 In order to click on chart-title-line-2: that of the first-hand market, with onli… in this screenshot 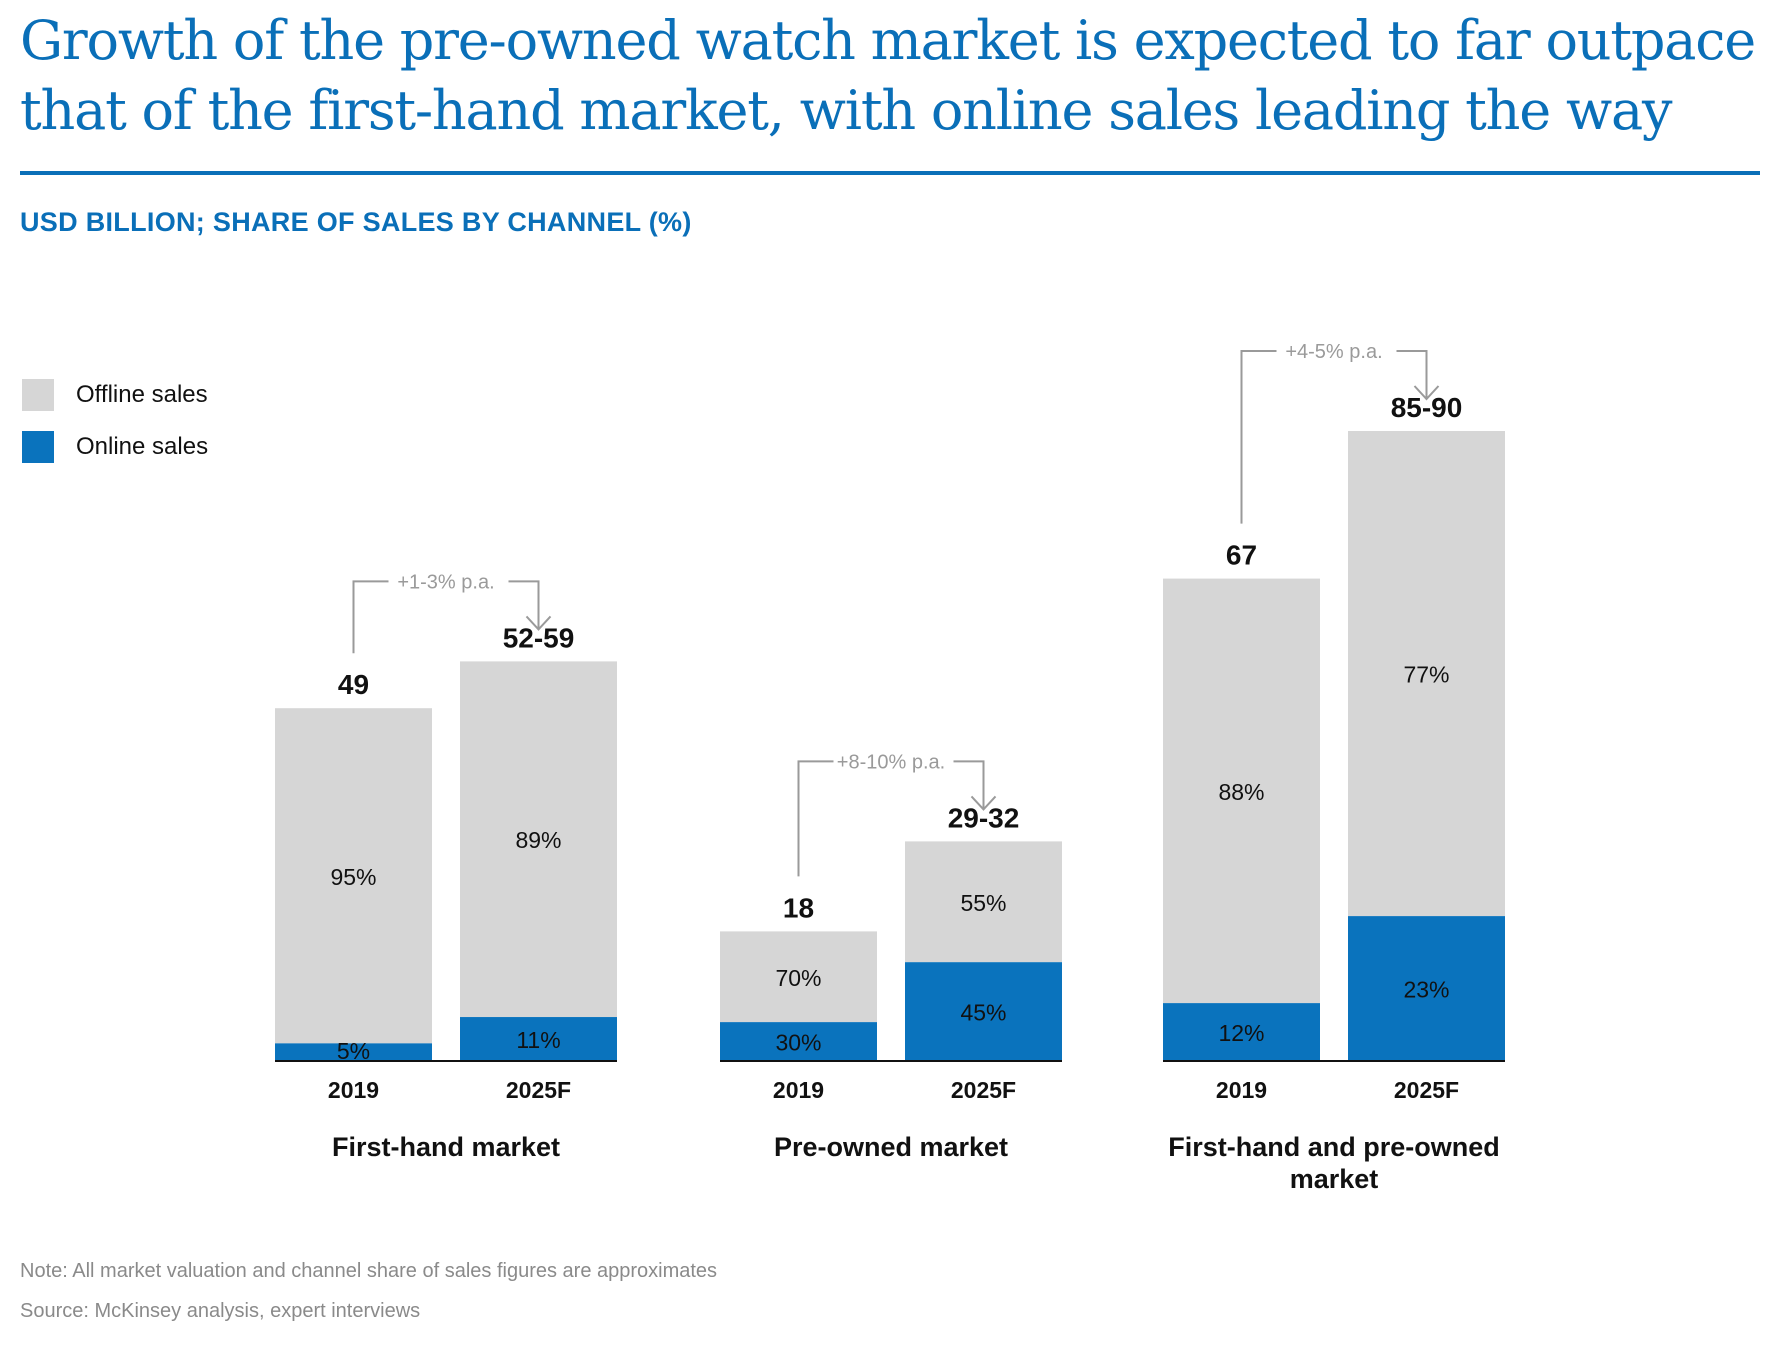, I will do `click(846, 110)`.